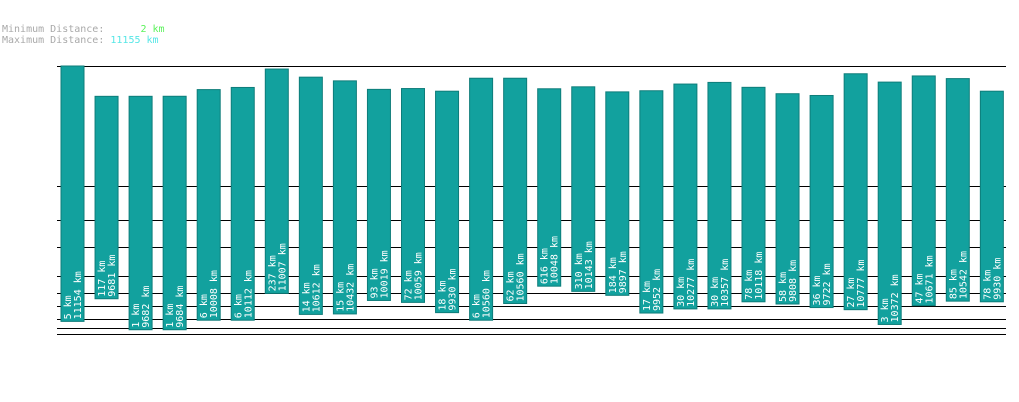 Image resolution: width=1019 pixels, height=402 pixels. I want to click on bar-label: 78 km9930 km, so click(992, 279).